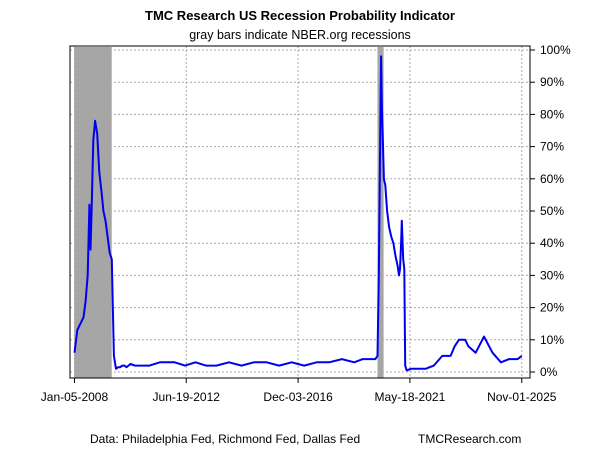 The image size is (600, 450). What do you see at coordinates (470, 439) in the screenshot?
I see `site-credit: TMCResearch.com` at bounding box center [470, 439].